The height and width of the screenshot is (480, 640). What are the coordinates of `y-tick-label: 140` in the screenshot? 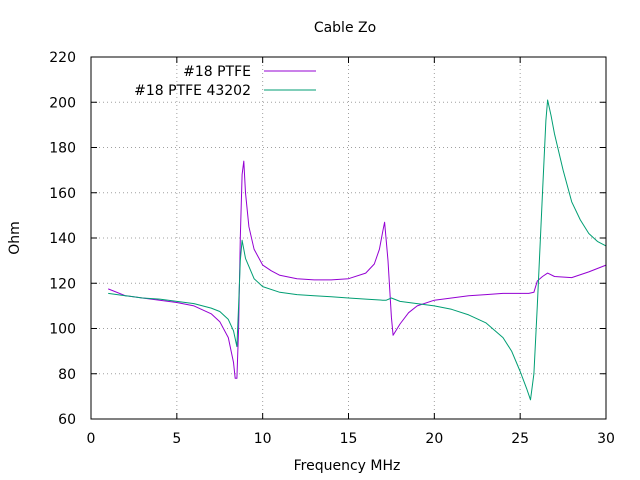 It's located at (62, 239).